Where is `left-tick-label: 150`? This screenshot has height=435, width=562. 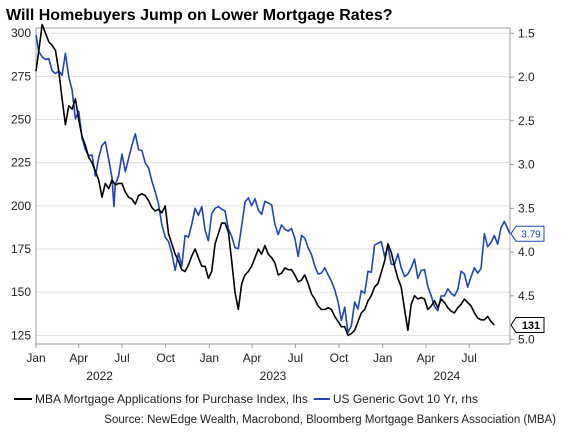 left-tick-label: 150 is located at coordinates (21, 292).